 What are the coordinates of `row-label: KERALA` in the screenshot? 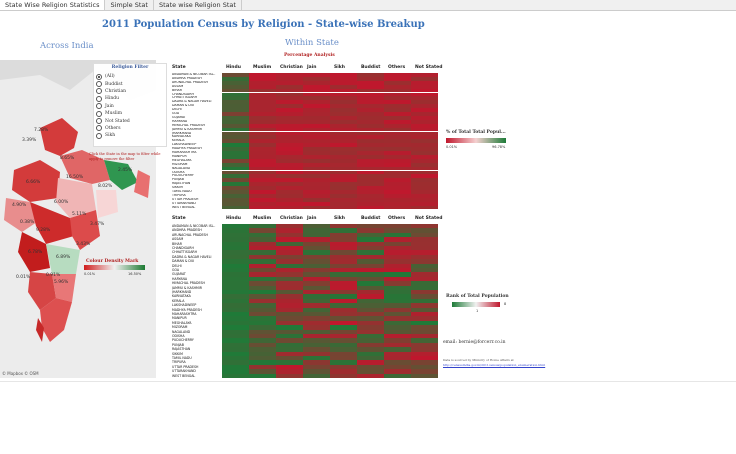 It's located at (178, 141).